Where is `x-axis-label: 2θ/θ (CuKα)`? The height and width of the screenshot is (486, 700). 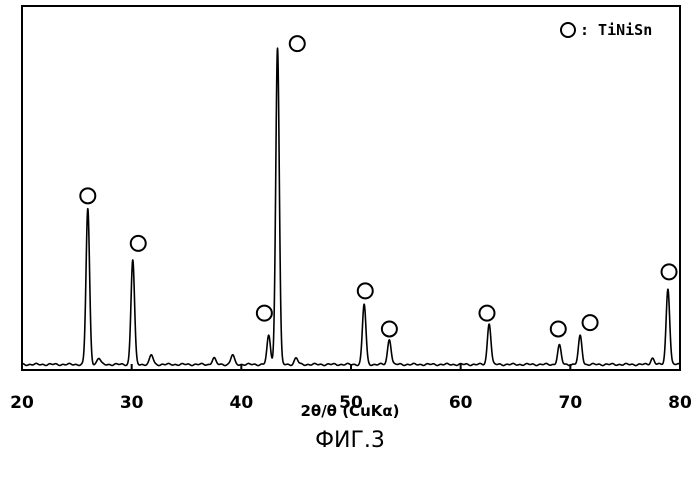
x-axis-label: 2θ/θ (CuKα) is located at coordinates (350, 411).